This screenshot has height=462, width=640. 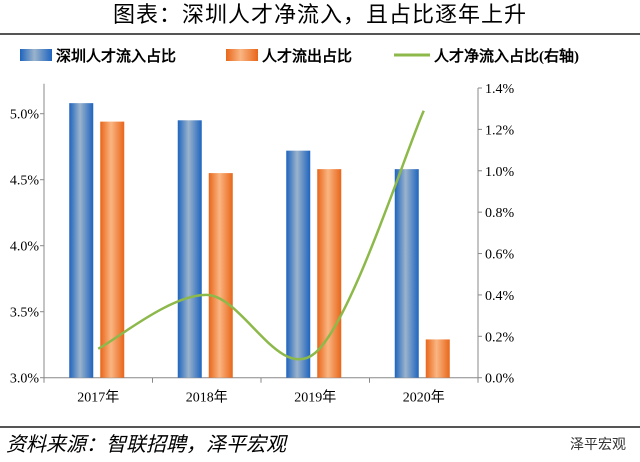 I want to click on x-tick-label: 2020年, so click(x=424, y=398).